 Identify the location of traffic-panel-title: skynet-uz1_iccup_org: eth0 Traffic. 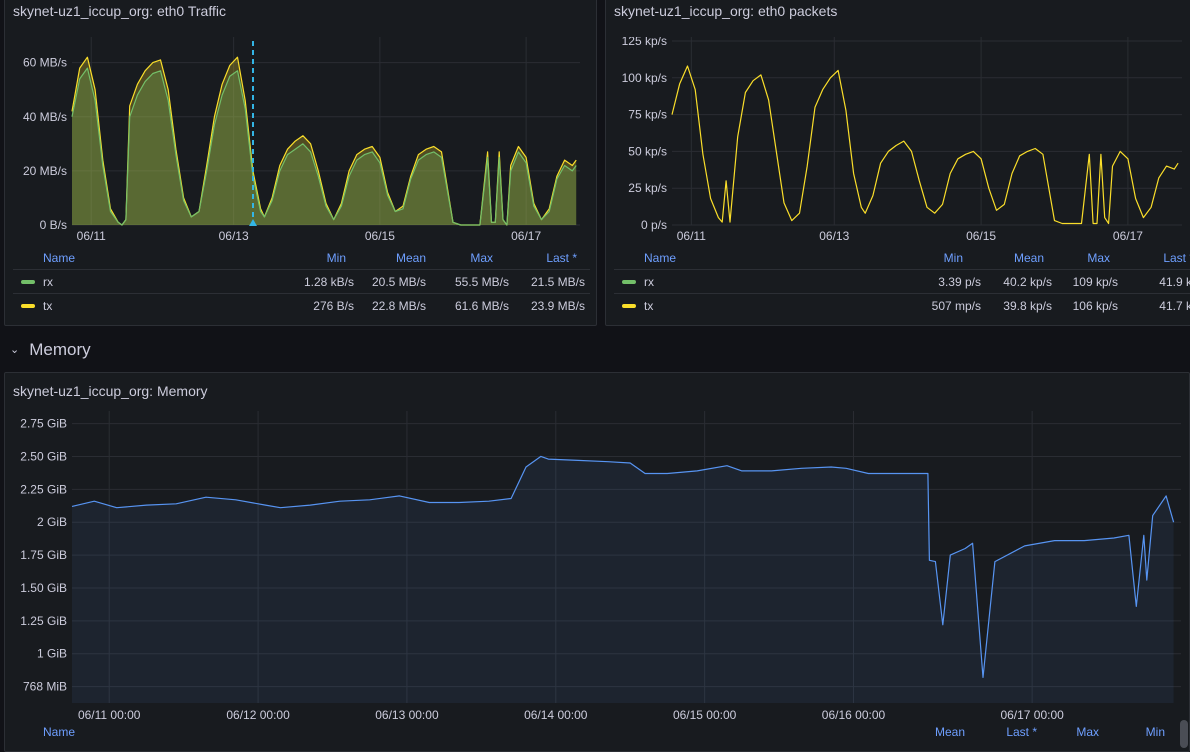
(119, 11).